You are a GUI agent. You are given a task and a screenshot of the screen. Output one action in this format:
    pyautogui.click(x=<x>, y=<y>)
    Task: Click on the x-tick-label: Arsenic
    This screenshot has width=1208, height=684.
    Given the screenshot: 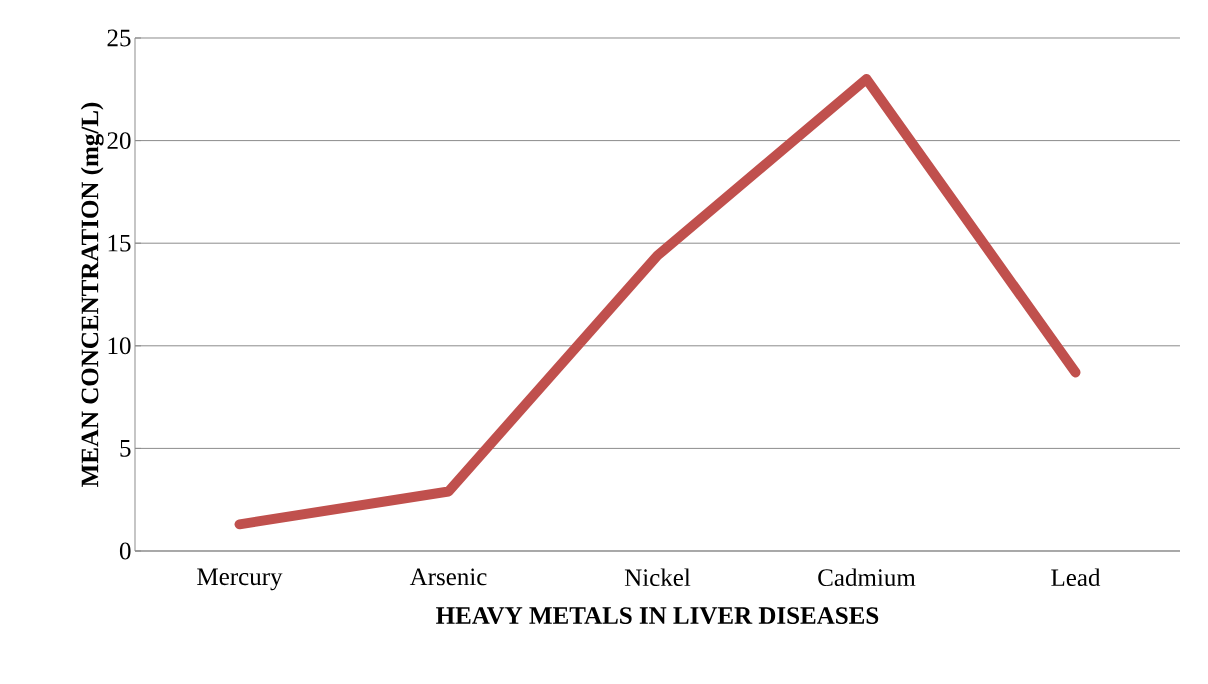 What is the action you would take?
    pyautogui.click(x=448, y=577)
    